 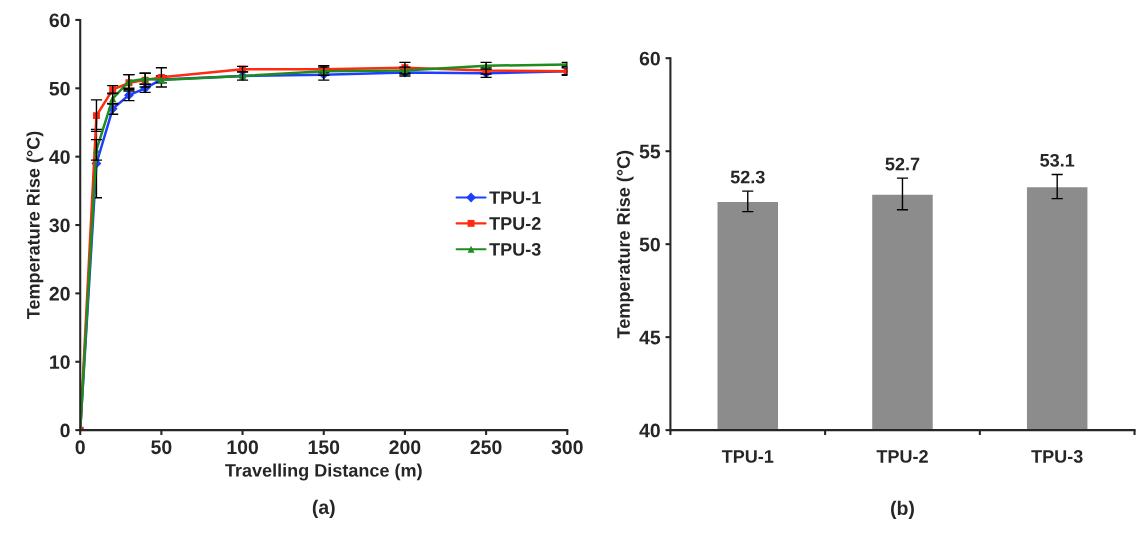 What do you see at coordinates (65, 430) in the screenshot?
I see `y-tick-label: 0` at bounding box center [65, 430].